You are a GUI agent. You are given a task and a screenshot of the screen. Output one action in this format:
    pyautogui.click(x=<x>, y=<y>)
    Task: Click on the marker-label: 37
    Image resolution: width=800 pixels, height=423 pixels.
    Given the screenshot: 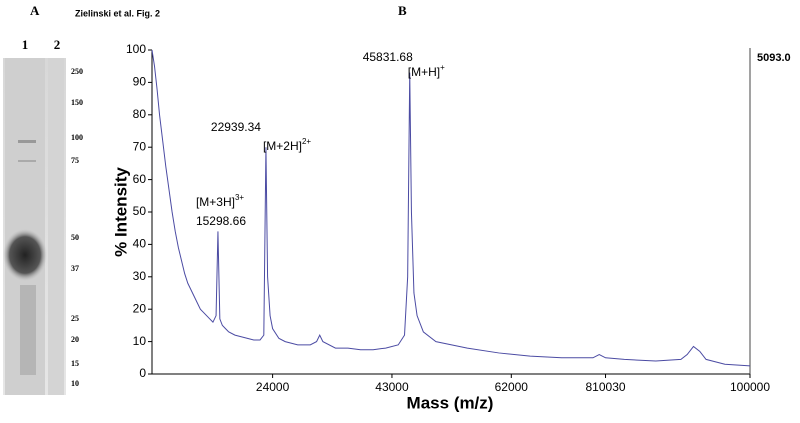 What is the action you would take?
    pyautogui.click(x=75, y=268)
    